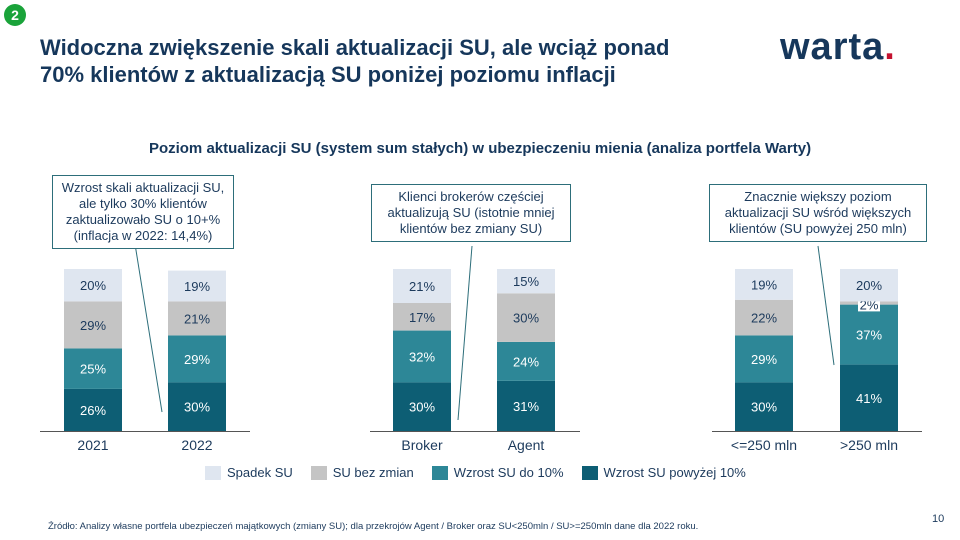  Describe the element at coordinates (818, 228) in the screenshot. I see `callout-3-line: klientów (SU powyżej 250 mln)` at that location.